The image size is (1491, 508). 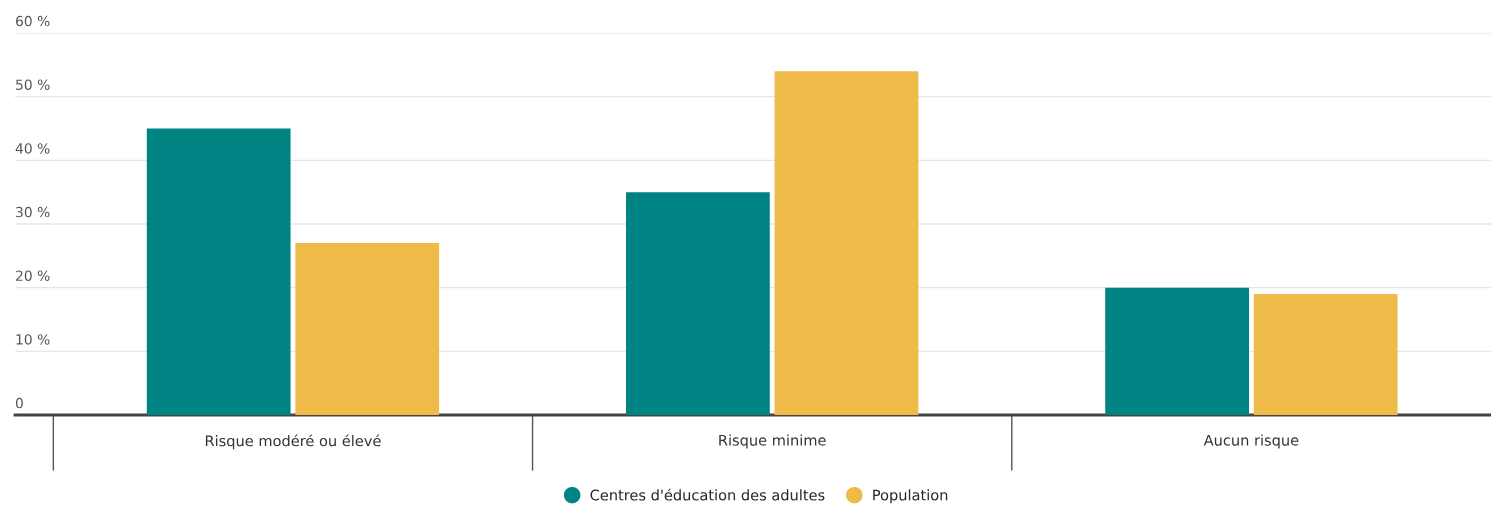 What do you see at coordinates (707, 494) in the screenshot?
I see `legend-label: Centres d'éducation des adultes` at bounding box center [707, 494].